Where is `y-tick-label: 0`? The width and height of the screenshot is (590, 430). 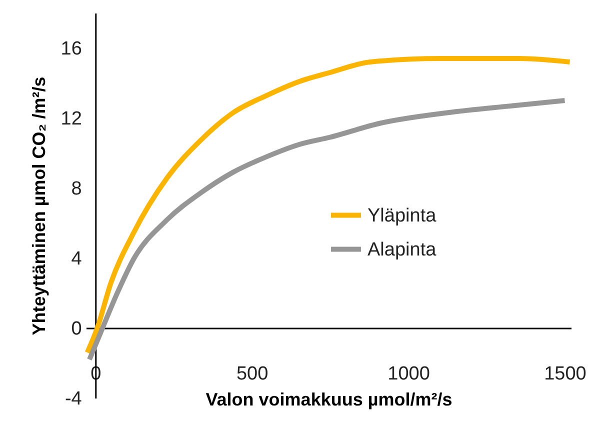 y-tick-label: 0 is located at coordinates (76, 329).